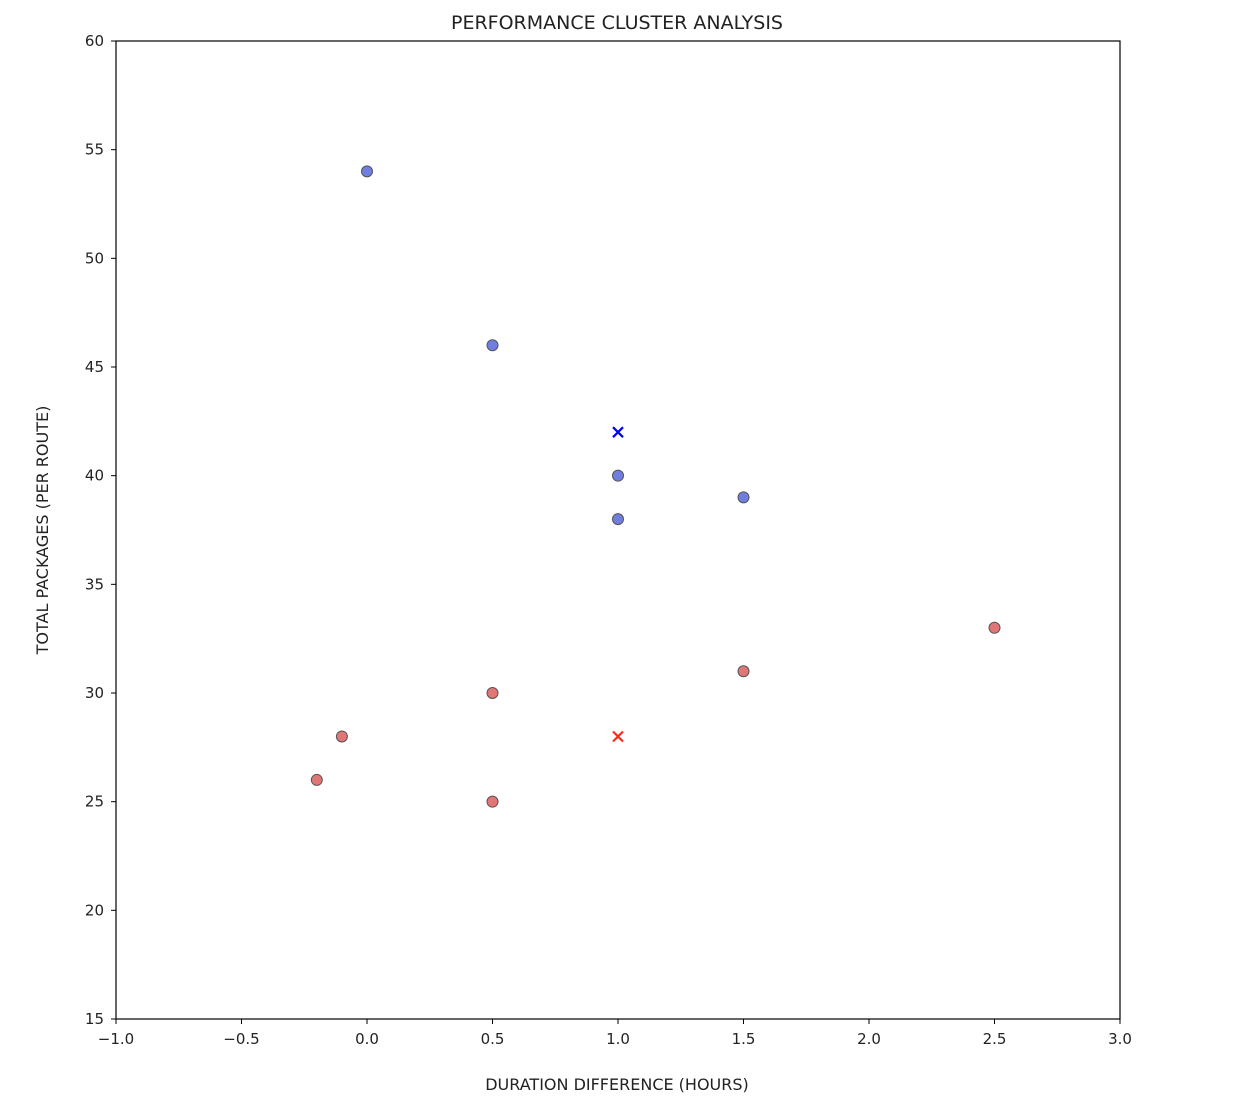 The height and width of the screenshot is (1108, 1250). I want to click on y-tick-label: 20, so click(94, 910).